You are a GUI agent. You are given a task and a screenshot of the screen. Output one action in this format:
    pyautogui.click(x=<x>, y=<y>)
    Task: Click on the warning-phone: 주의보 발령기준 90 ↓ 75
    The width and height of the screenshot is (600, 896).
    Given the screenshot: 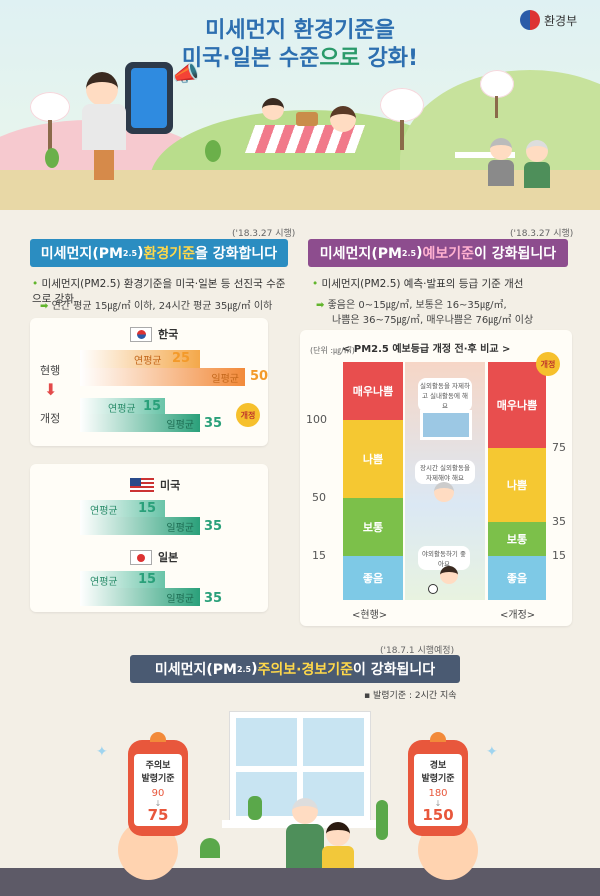 What is the action you would take?
    pyautogui.click(x=158, y=788)
    